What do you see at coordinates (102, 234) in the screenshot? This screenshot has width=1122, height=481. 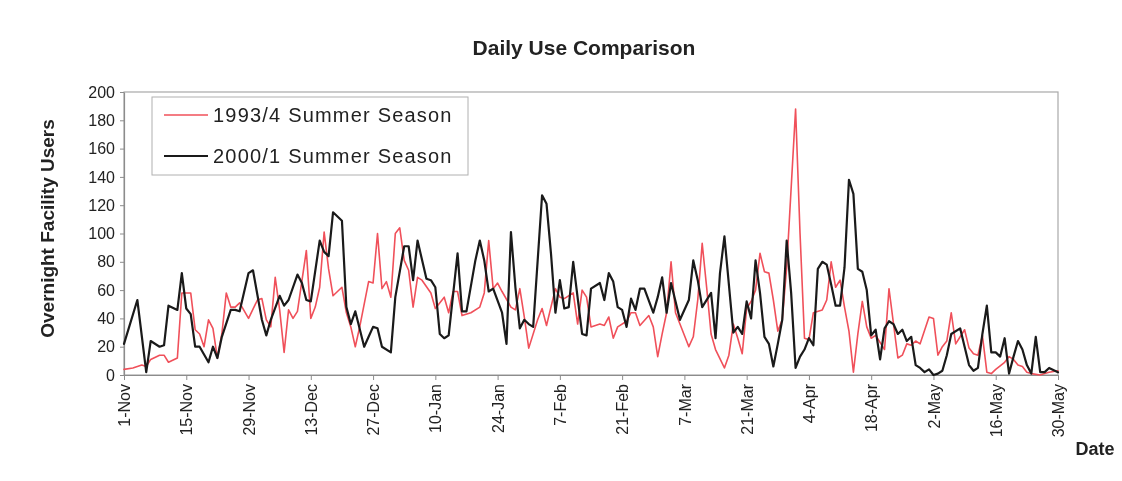 I see `y-tick-label: 100` at bounding box center [102, 234].